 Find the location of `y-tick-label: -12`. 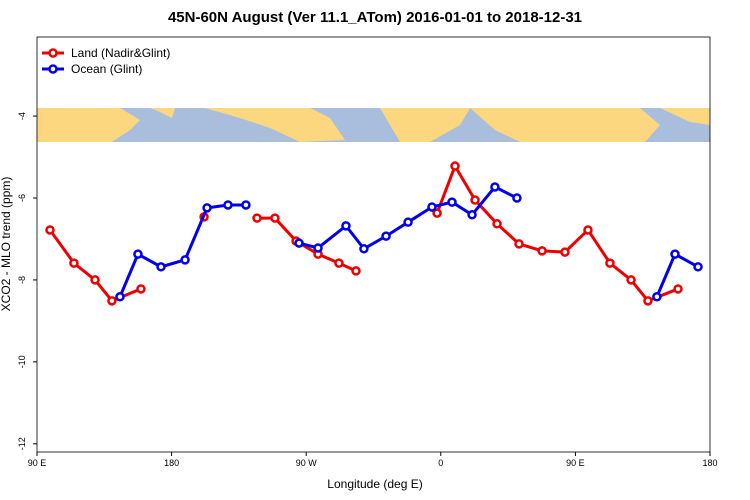

y-tick-label: -12 is located at coordinates (22, 443).